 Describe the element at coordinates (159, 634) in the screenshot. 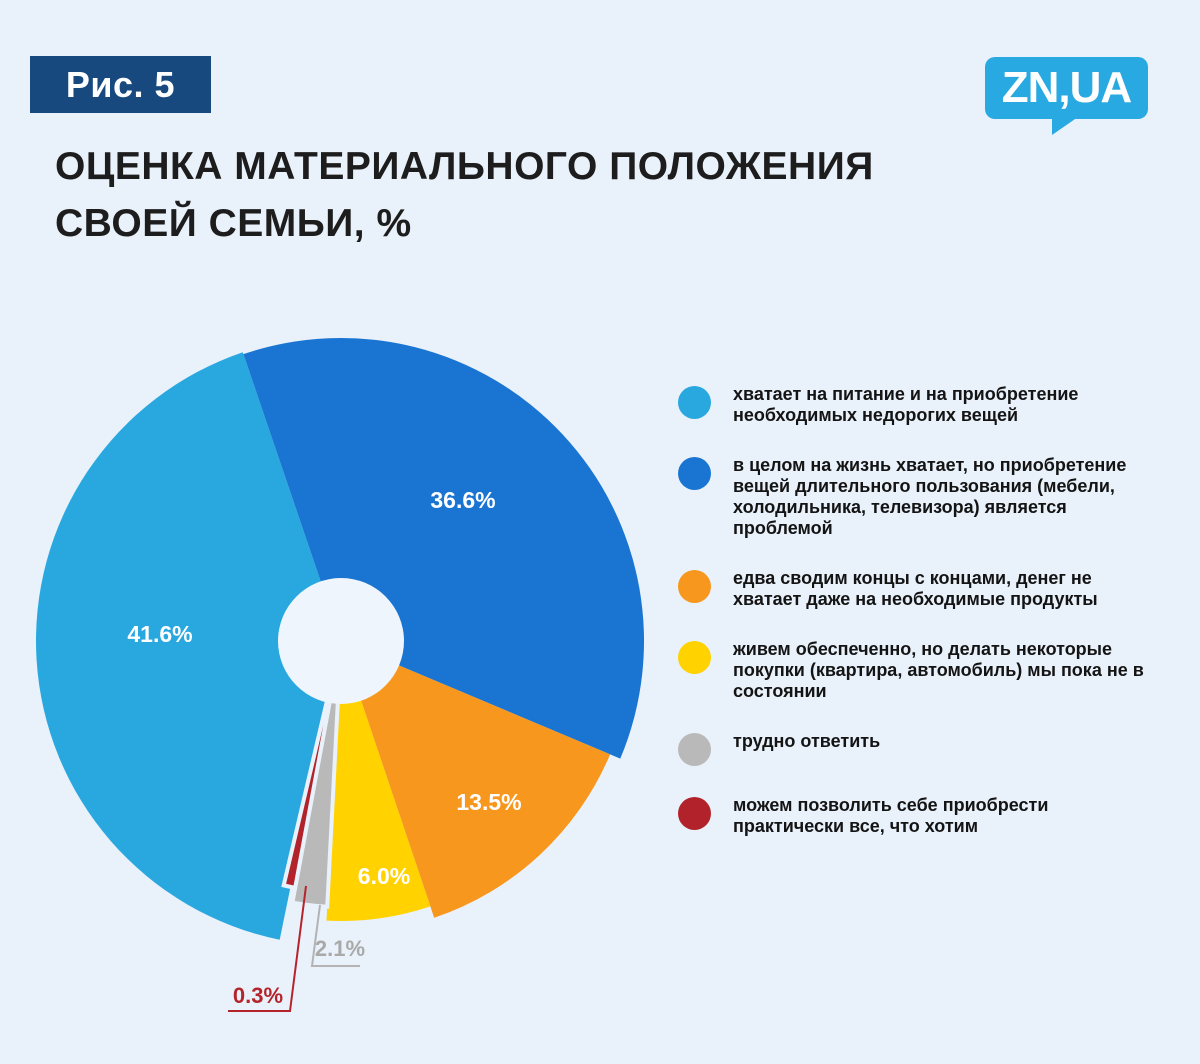

I see `slice-value-label-0: 41.6%` at that location.